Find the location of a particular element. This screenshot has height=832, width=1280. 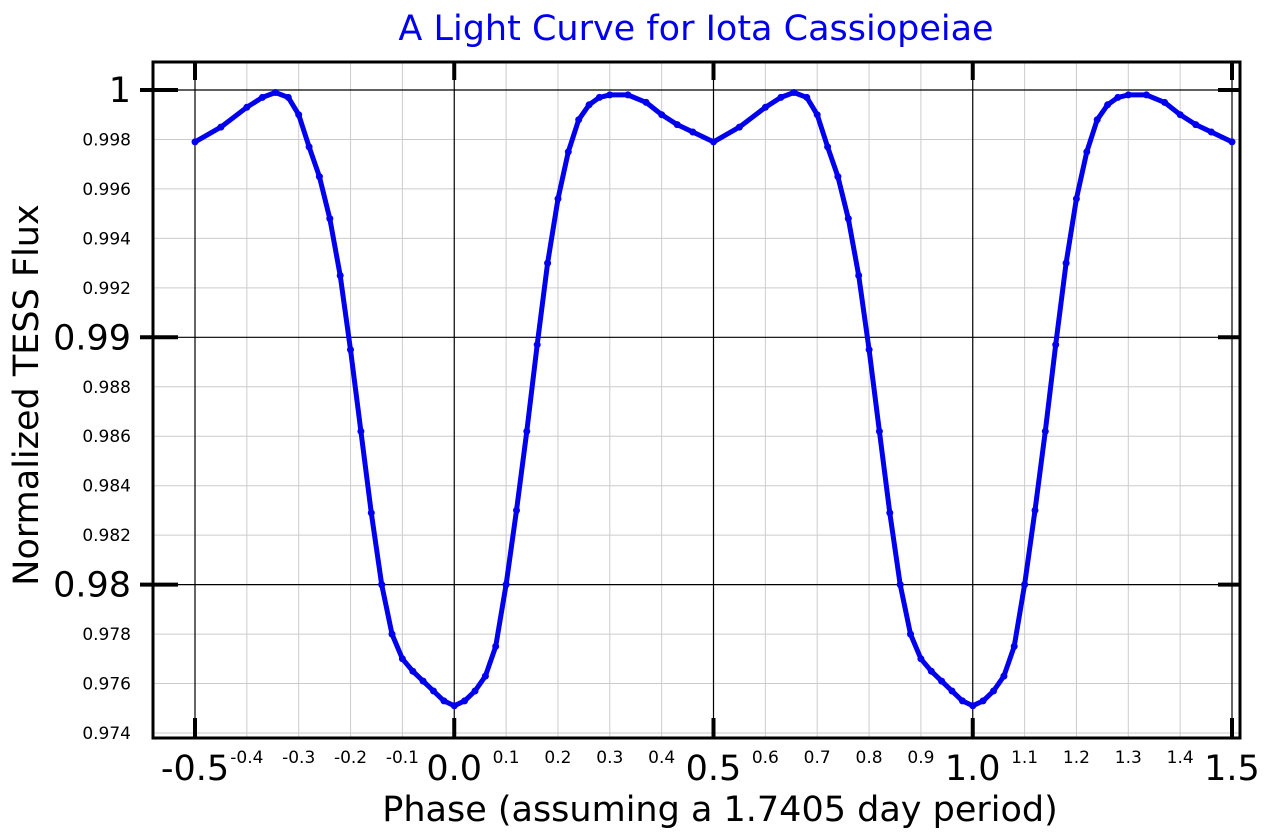

x-major-tick-label: 0.0 is located at coordinates (454, 769).